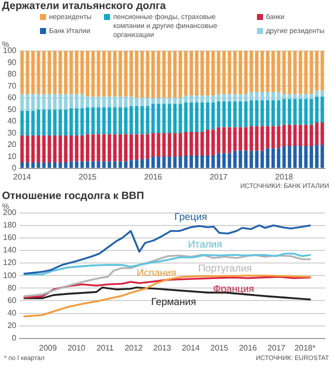 The height and width of the screenshot is (380, 333). I want to click on y-tick-label: 180, so click(9, 225).